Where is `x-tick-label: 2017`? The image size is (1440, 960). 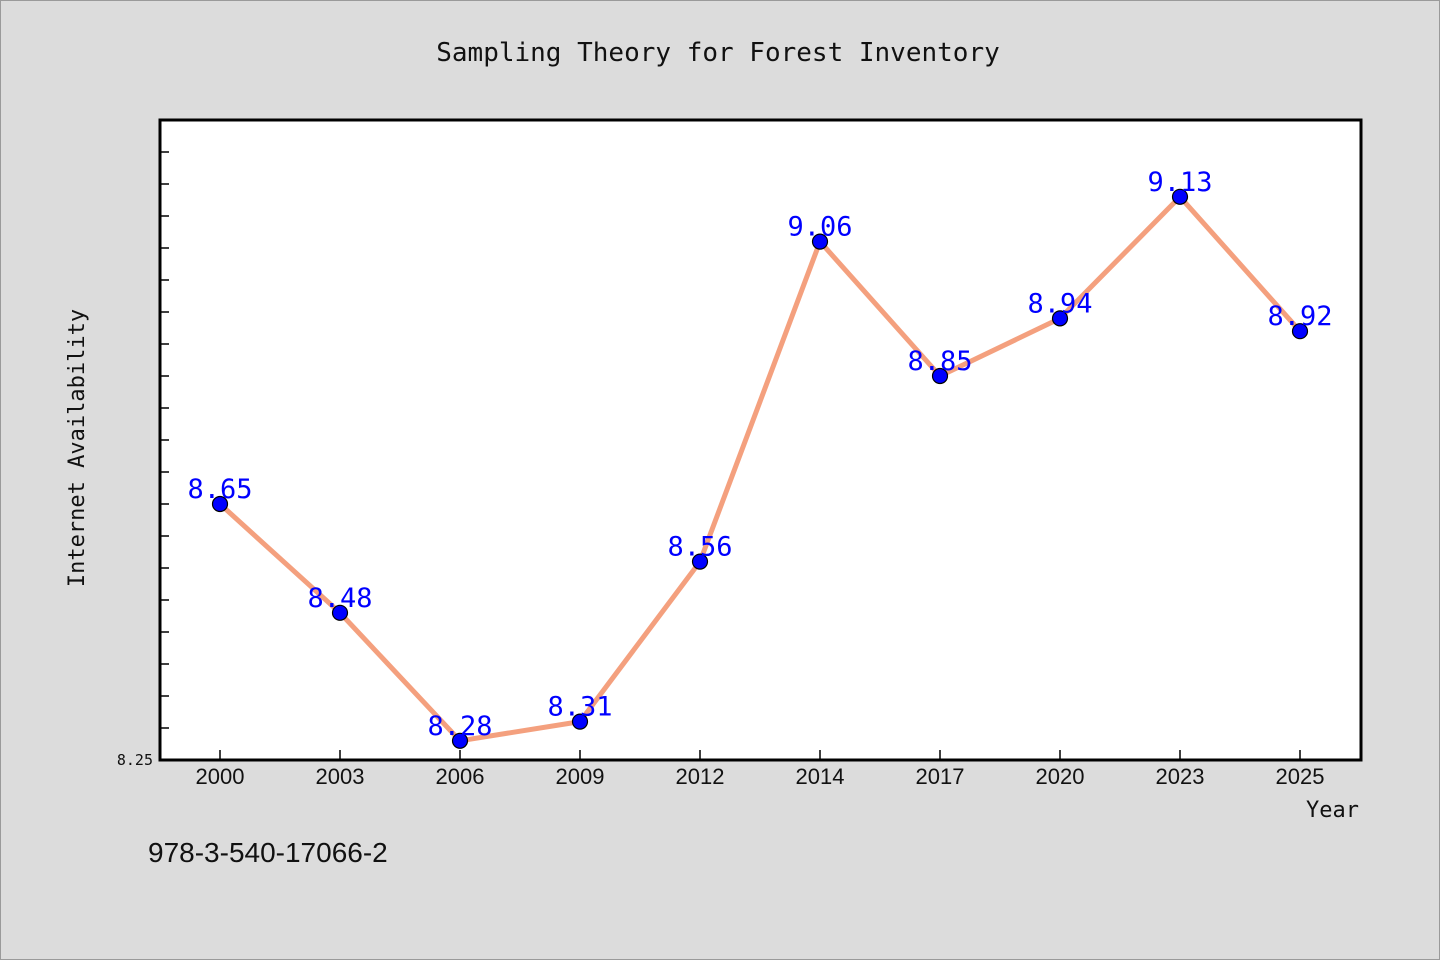
x-tick-label: 2017 is located at coordinates (940, 776).